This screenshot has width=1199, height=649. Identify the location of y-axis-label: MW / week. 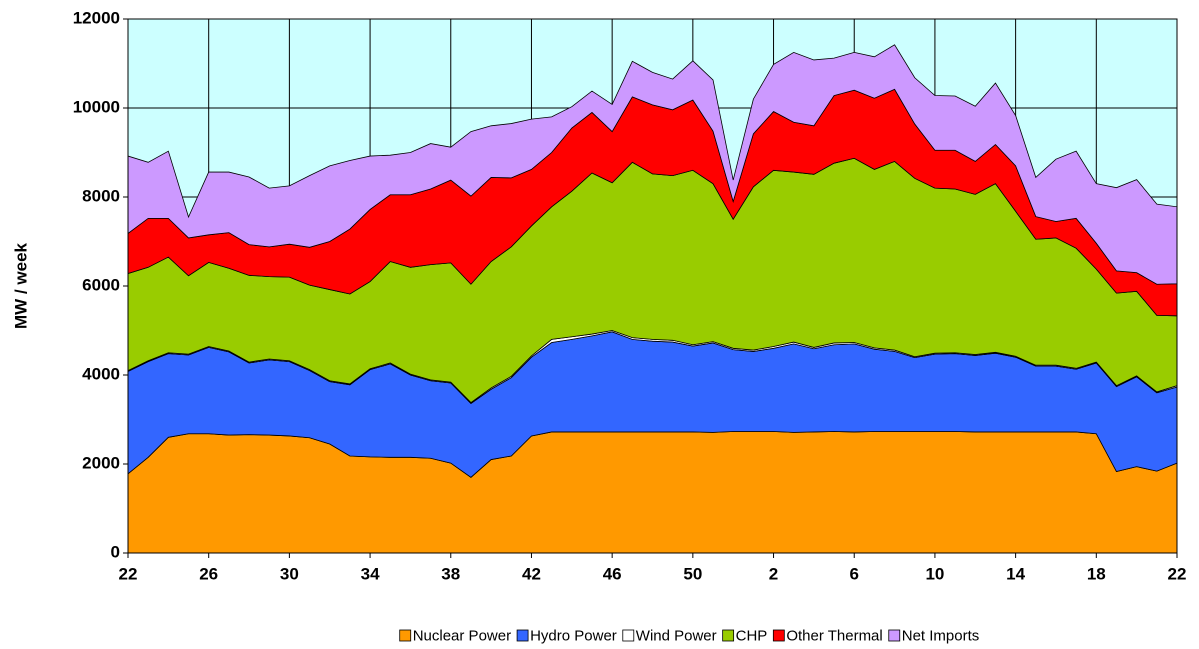
(20, 285).